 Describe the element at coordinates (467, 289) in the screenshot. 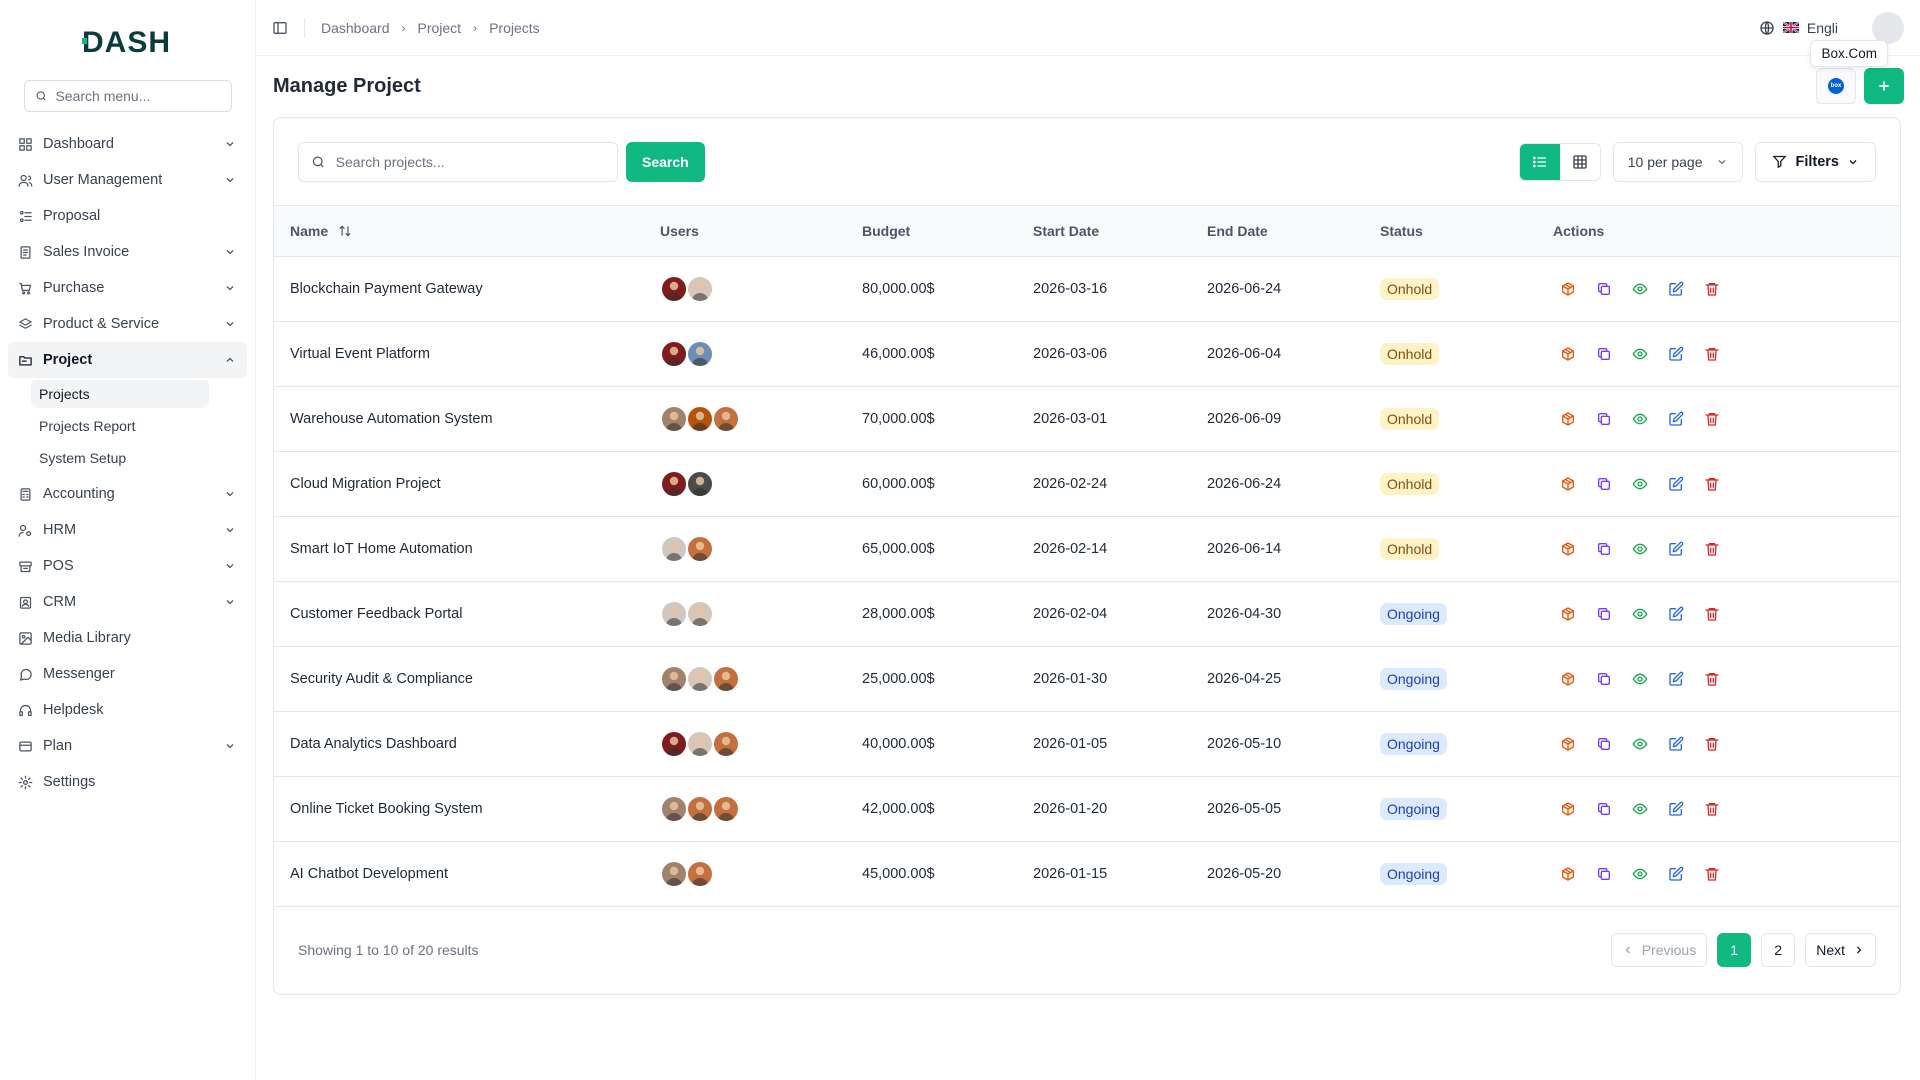

I see `project-name: Blockchain Payment Gateway` at that location.